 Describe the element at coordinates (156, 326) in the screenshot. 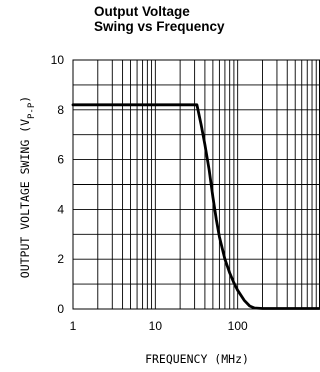

I see `x-tick-label: 10` at that location.